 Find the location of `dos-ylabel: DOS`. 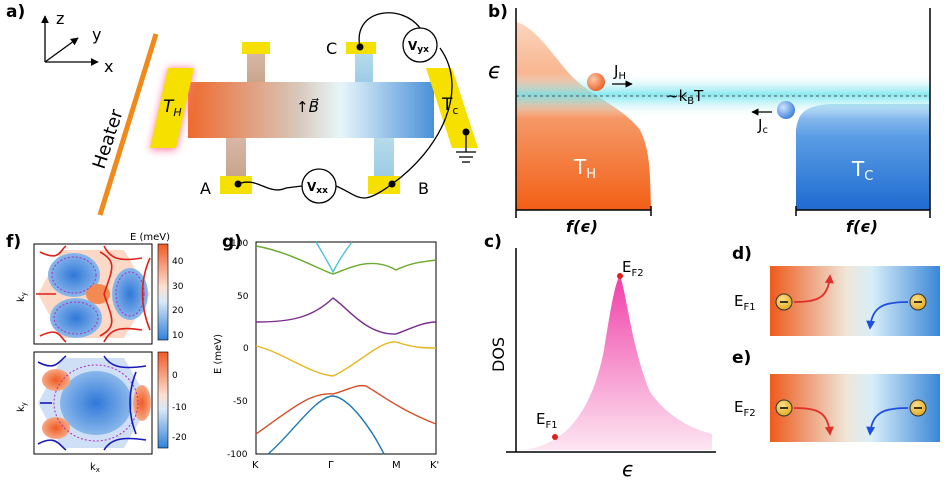

dos-ylabel: DOS is located at coordinates (498, 354).